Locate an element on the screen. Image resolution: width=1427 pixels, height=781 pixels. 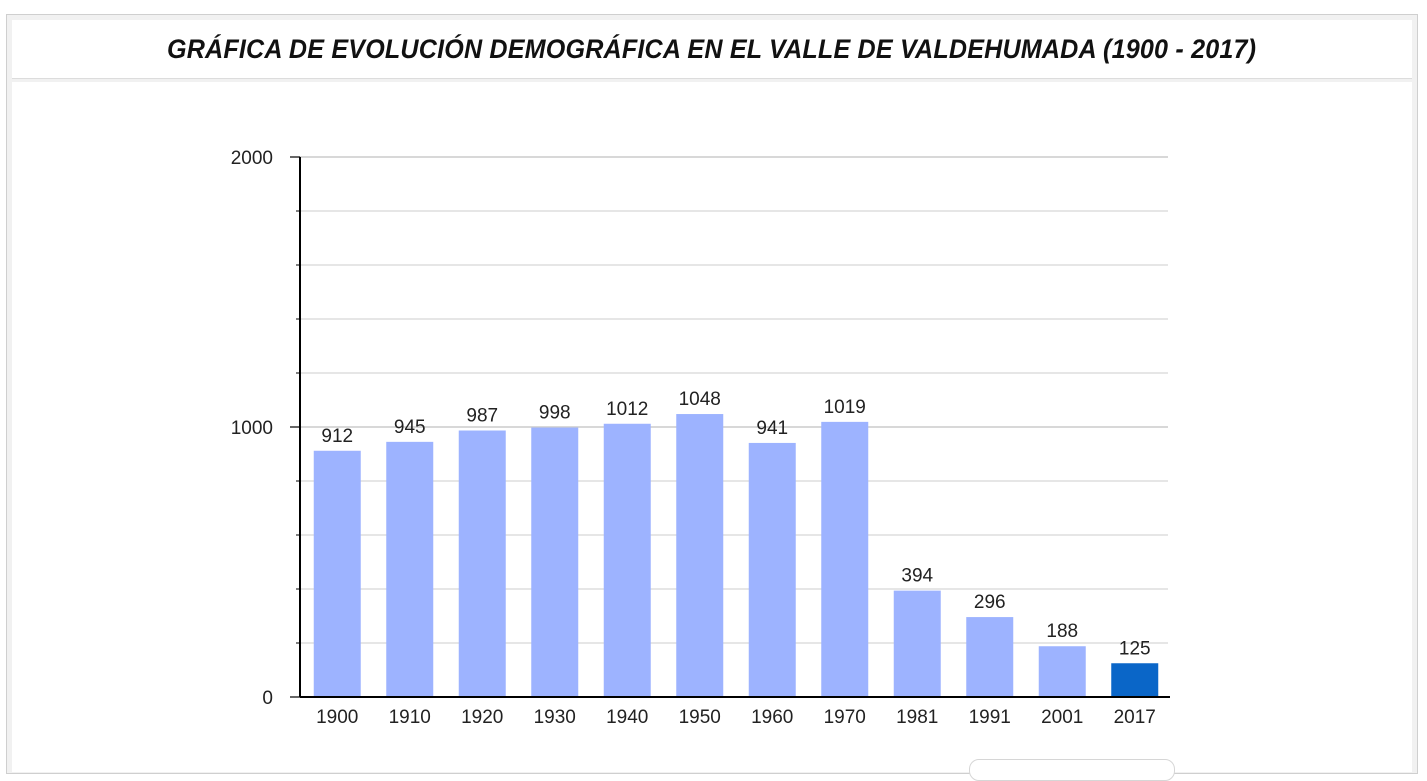
x-tick-label: 1910 is located at coordinates (410, 717).